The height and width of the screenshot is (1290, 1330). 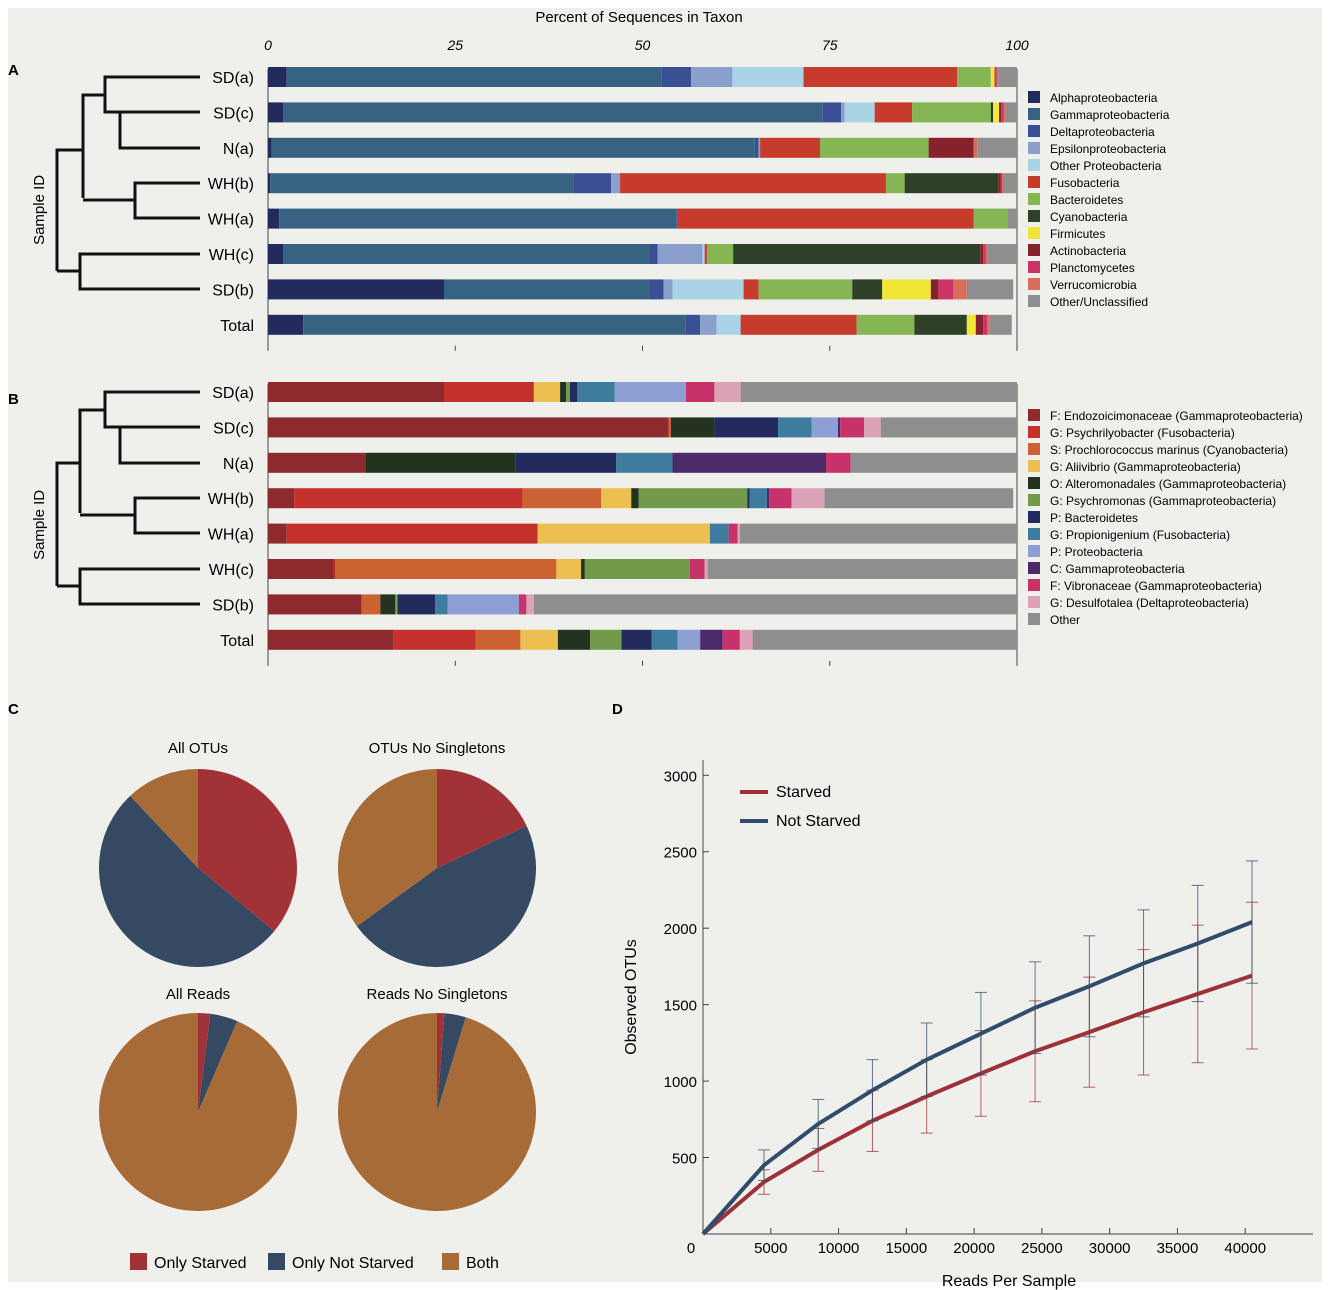 What do you see at coordinates (127, 183) in the screenshot?
I see `dendrogram` at bounding box center [127, 183].